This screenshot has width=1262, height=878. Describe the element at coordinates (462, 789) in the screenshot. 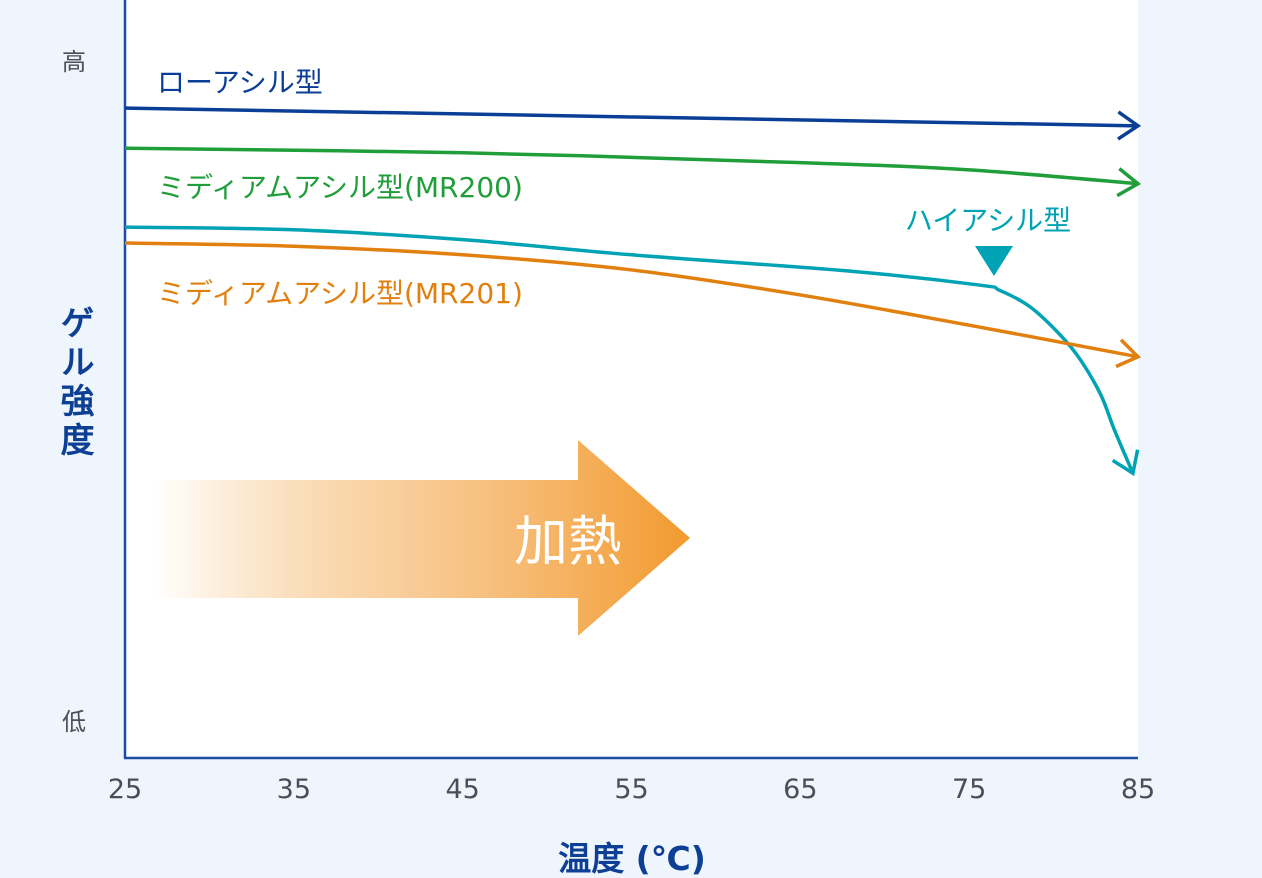

I see `x-tick-label: 45` at that location.